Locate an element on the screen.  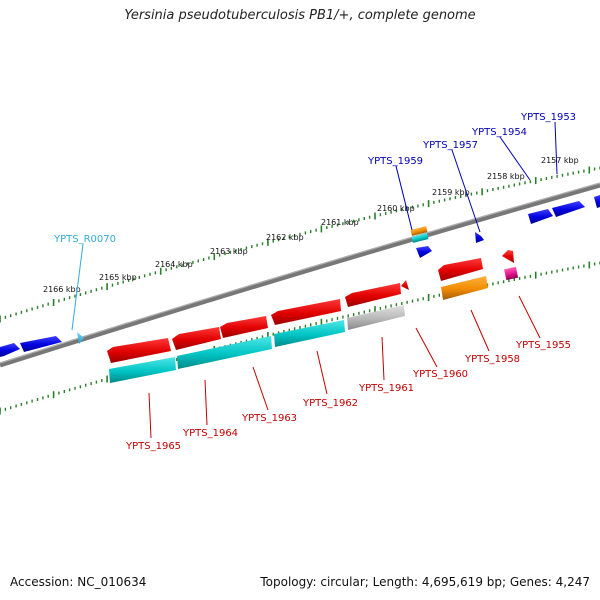
scale-label-2160: 2160 kbp is located at coordinates (396, 208).